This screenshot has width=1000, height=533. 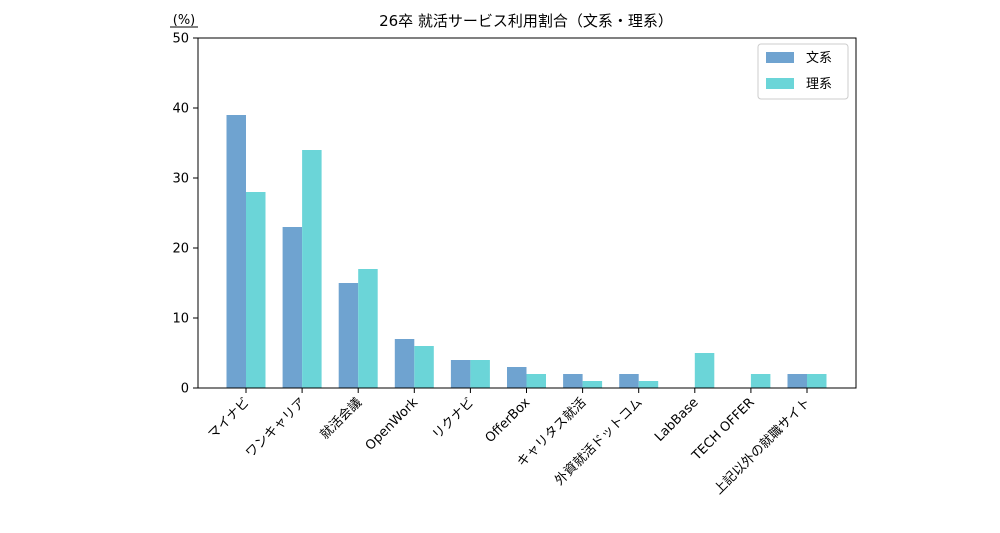 What do you see at coordinates (341, 418) in the screenshot?
I see `x-tick-label: 就活会議` at bounding box center [341, 418].